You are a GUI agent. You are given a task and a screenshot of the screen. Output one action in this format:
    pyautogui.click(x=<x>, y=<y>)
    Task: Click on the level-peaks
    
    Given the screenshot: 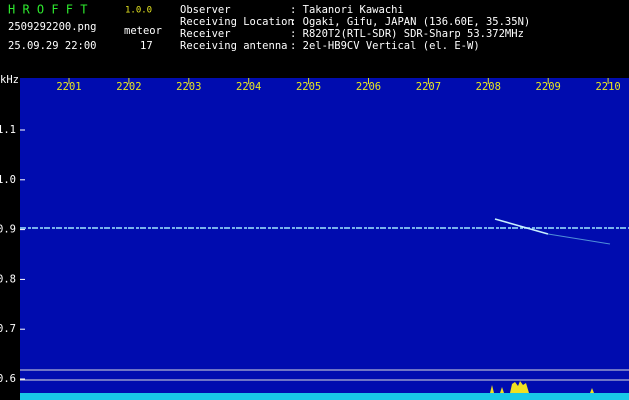 What is the action you would take?
    pyautogui.click(x=542, y=387)
    